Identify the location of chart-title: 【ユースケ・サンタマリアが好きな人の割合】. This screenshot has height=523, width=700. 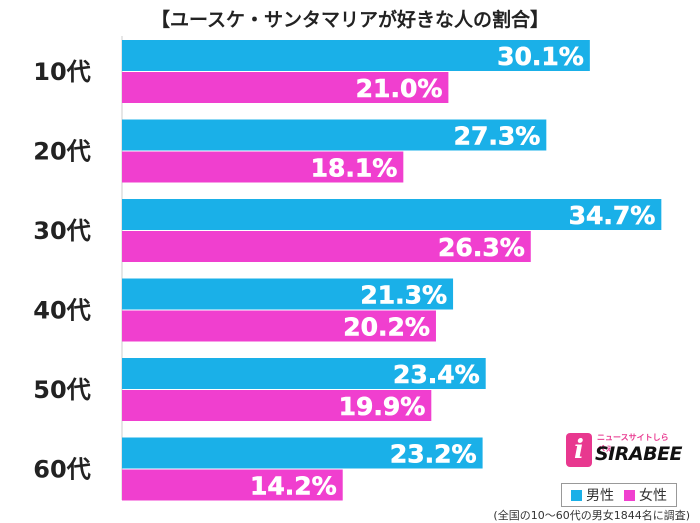
(350, 20).